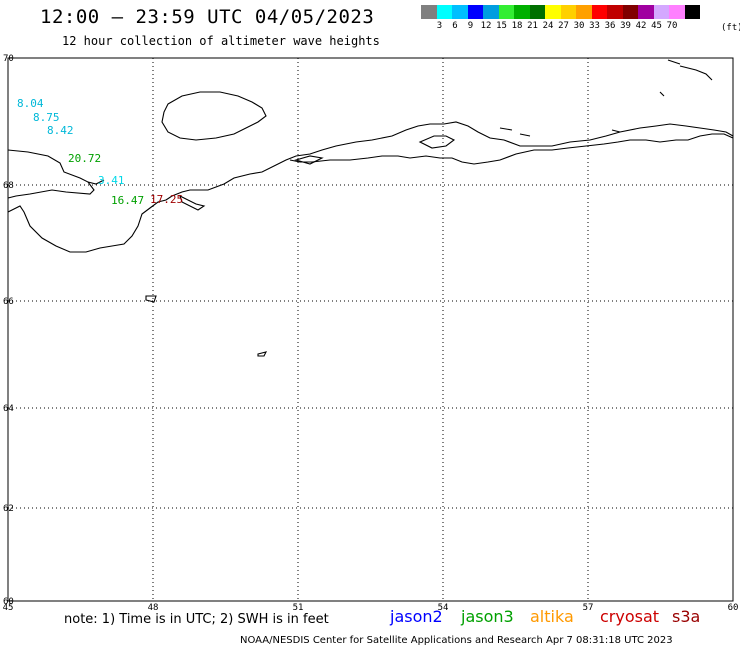 The height and width of the screenshot is (650, 740). Describe the element at coordinates (582, 114) in the screenshot. I see `small-islets-east` at that location.